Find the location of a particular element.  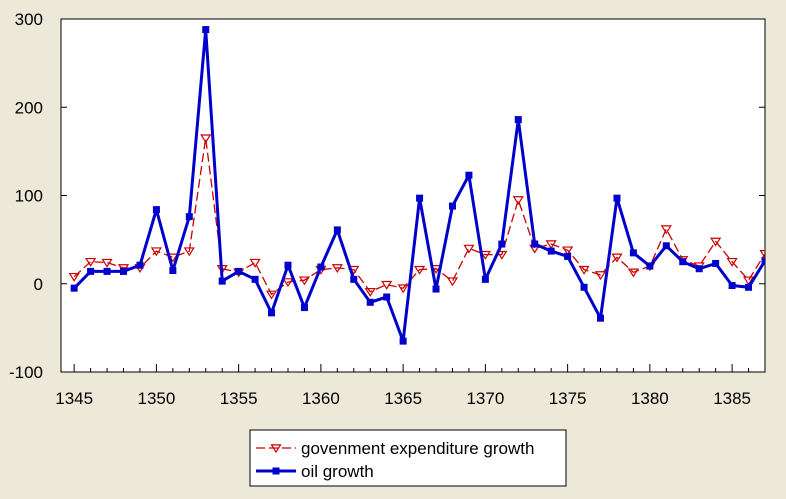

legend-item: oil growth is located at coordinates (315, 471).